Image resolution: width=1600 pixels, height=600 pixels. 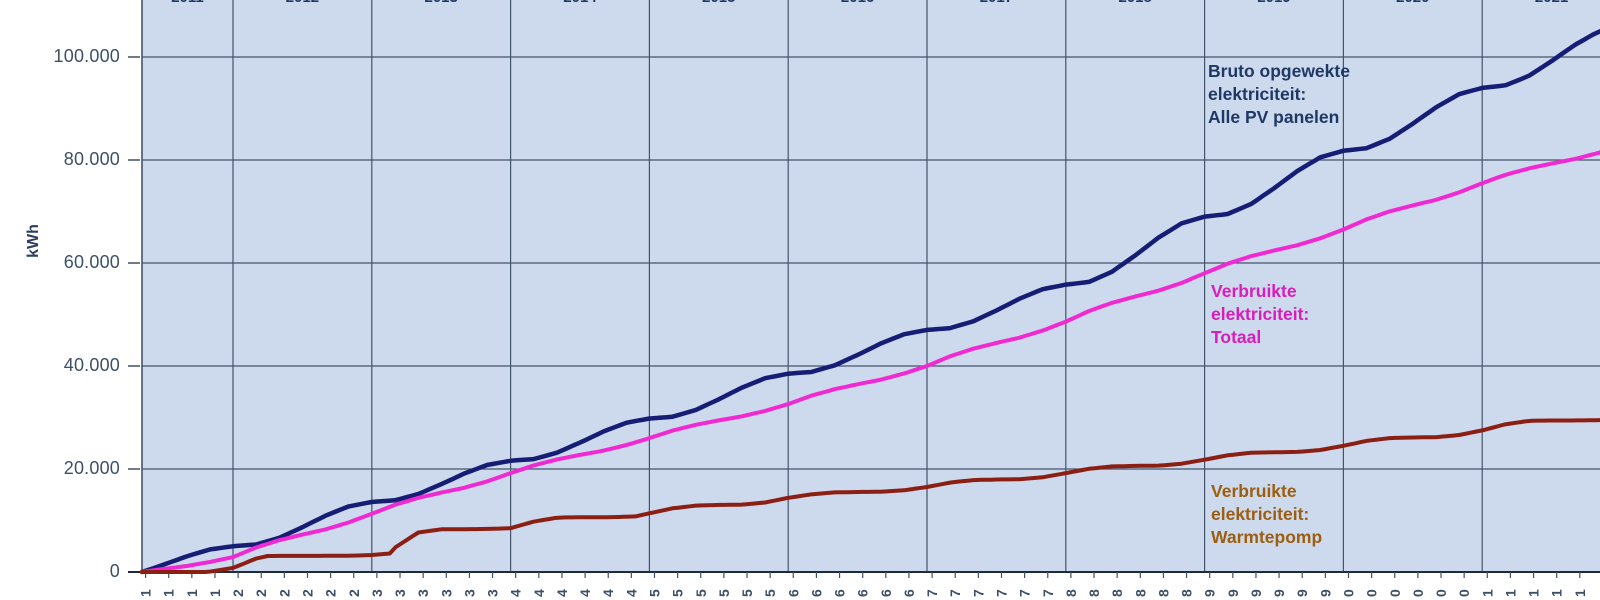 What do you see at coordinates (114, 571) in the screenshot?
I see `y-tick-label: 0` at bounding box center [114, 571].